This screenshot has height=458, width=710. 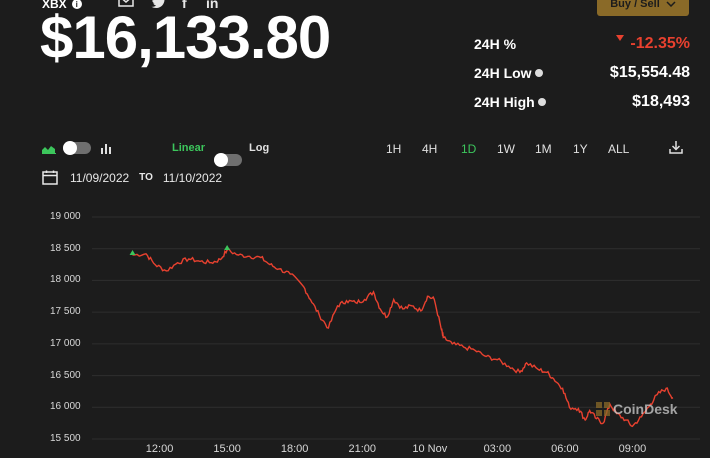 I want to click on x-tick-label: 06:00, so click(x=565, y=449).